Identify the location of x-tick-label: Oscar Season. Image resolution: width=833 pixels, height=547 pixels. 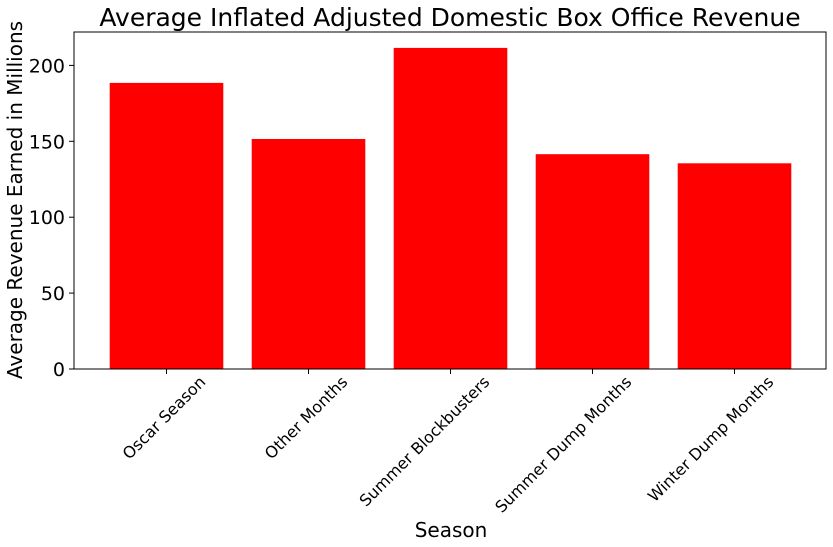
(164, 417).